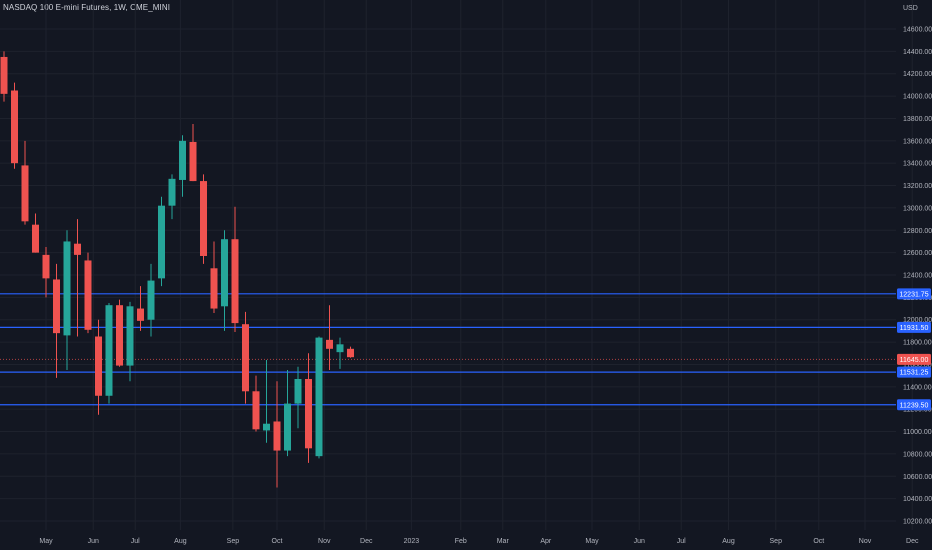 The width and height of the screenshot is (932, 550). I want to click on x-tick-label: Feb, so click(461, 541).